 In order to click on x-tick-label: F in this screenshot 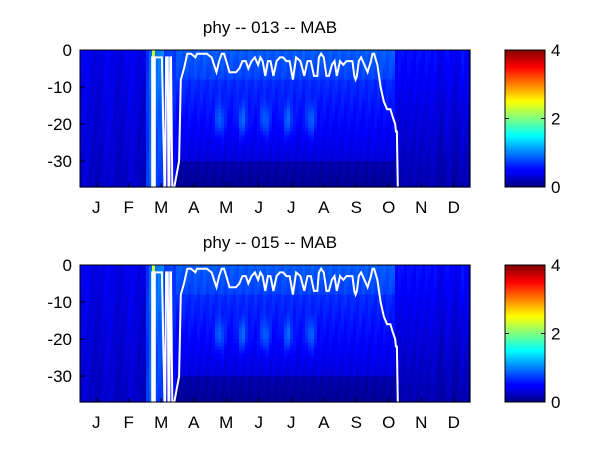, I will do `click(129, 207)`.